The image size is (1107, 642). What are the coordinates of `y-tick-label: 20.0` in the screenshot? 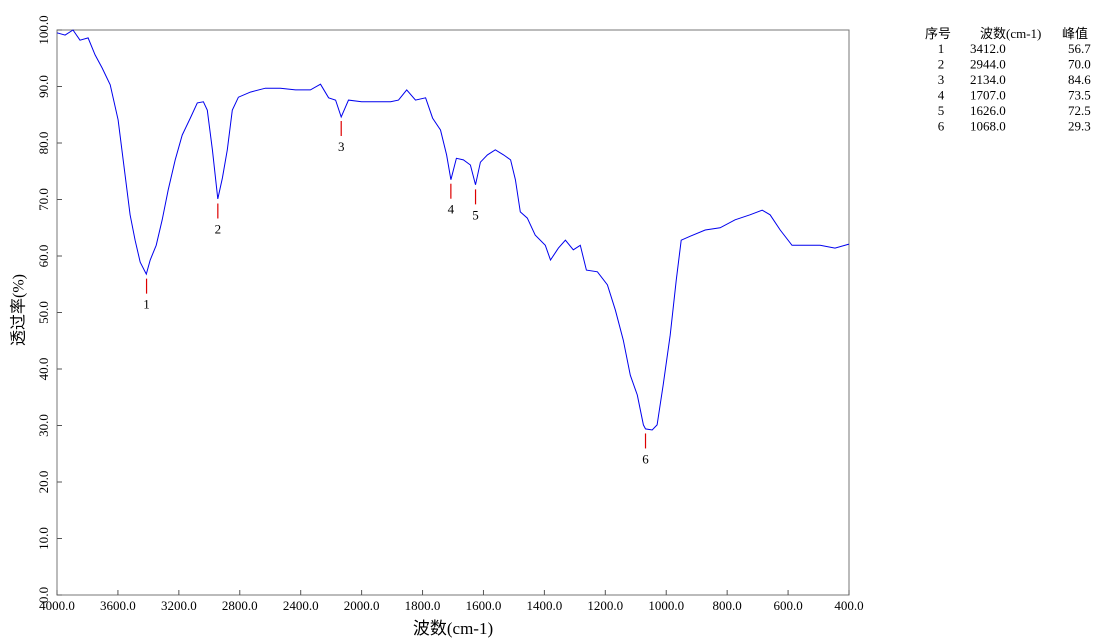 It's located at (43, 482).